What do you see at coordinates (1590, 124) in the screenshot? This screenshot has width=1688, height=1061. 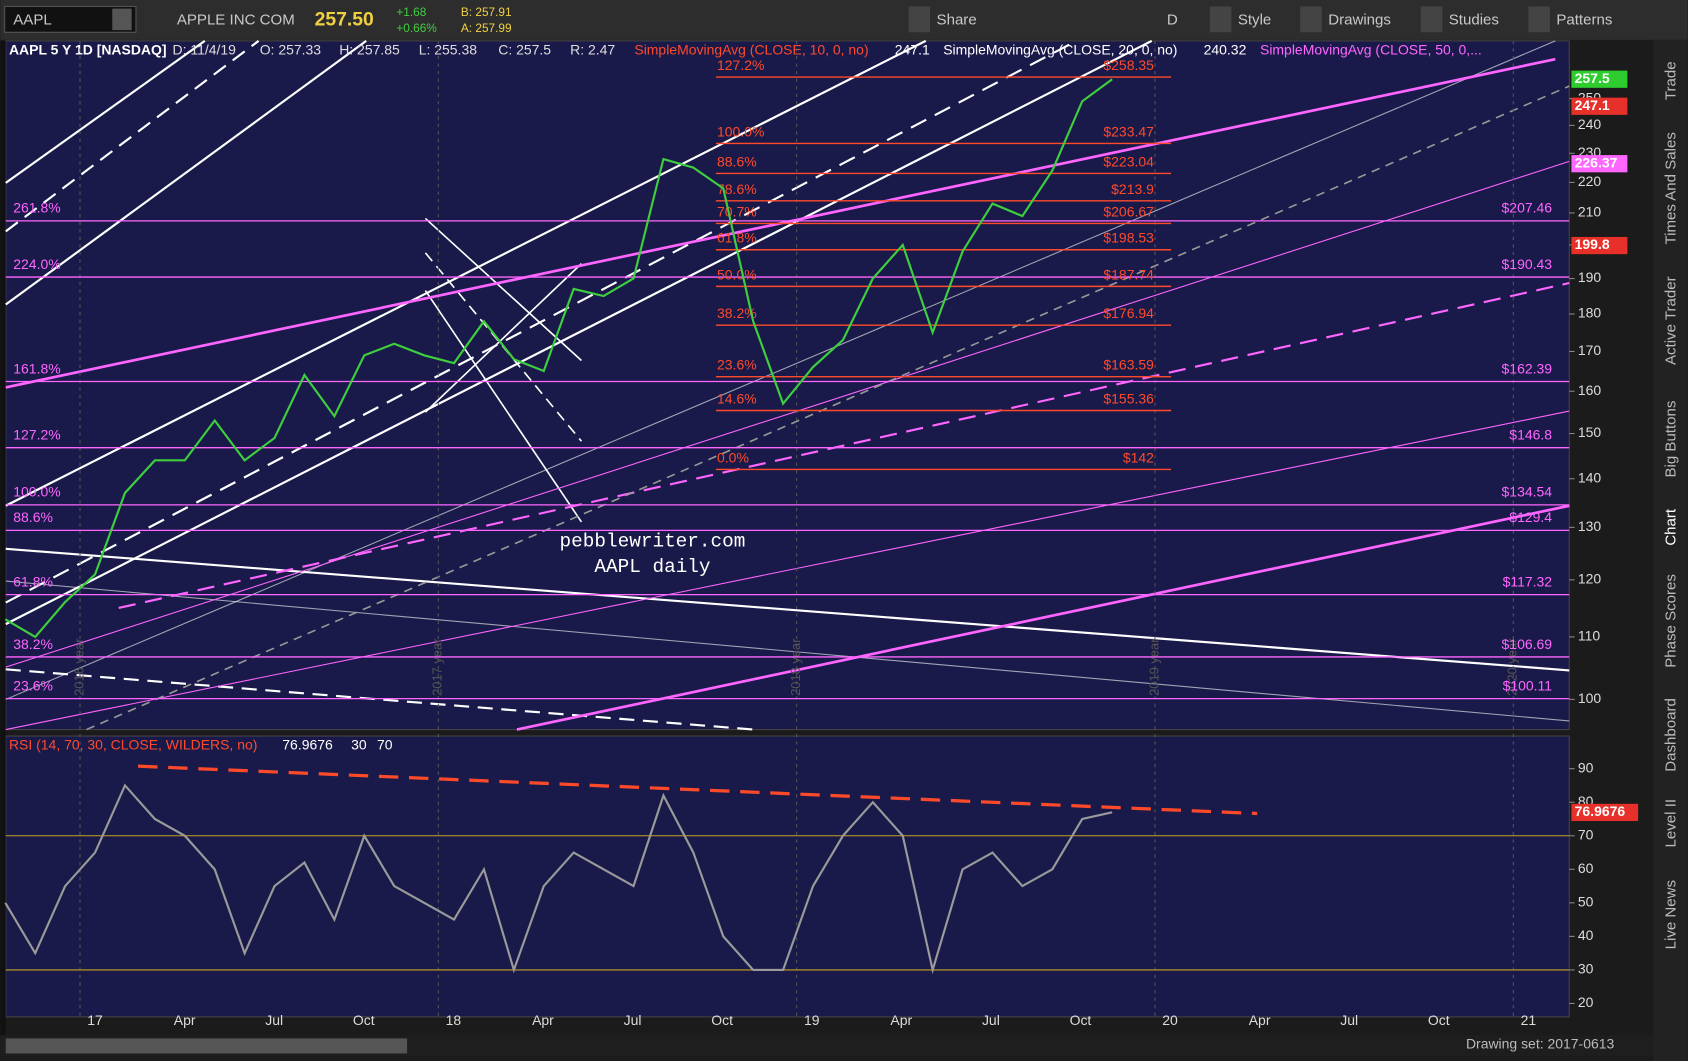 I see `y-tick-label: 240` at bounding box center [1590, 124].